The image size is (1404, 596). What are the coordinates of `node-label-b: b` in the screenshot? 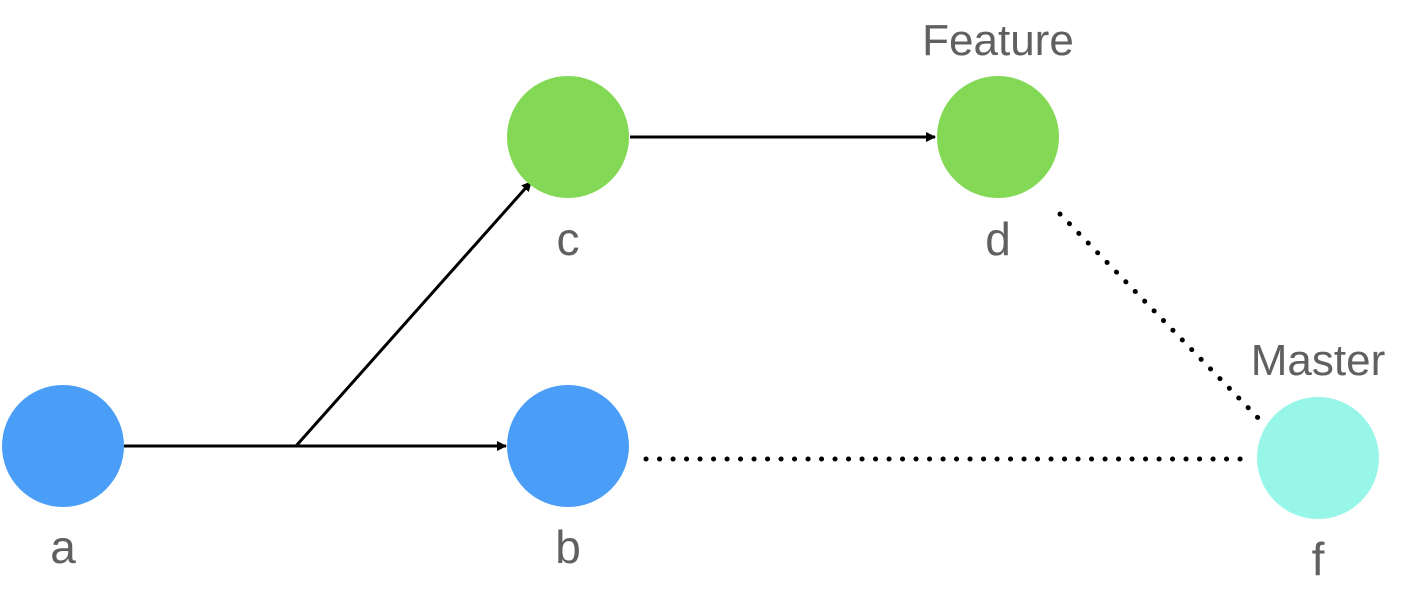 It's located at (568, 547).